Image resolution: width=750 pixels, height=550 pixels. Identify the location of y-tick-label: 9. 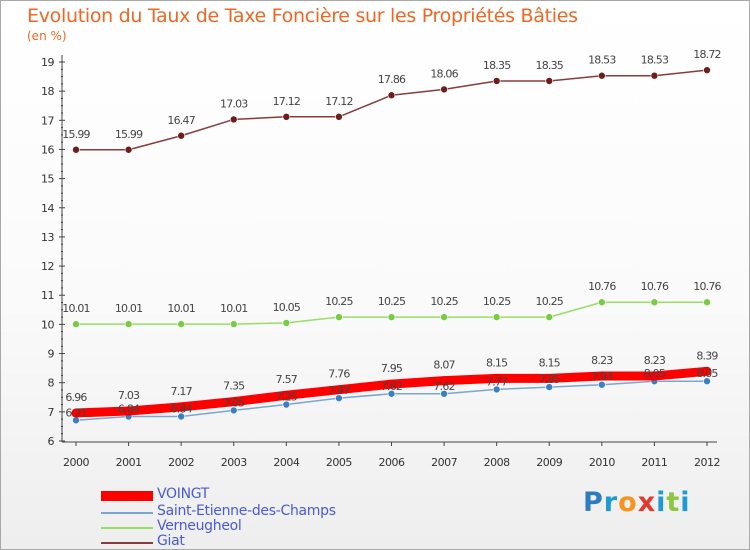
(51, 354).